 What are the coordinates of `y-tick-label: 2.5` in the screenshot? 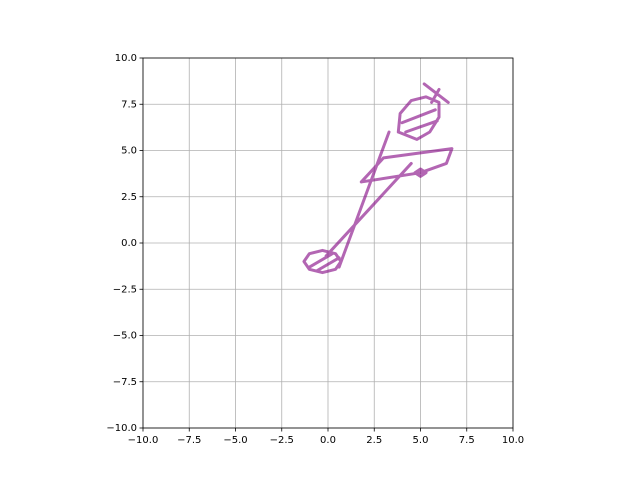 It's located at (129, 197).